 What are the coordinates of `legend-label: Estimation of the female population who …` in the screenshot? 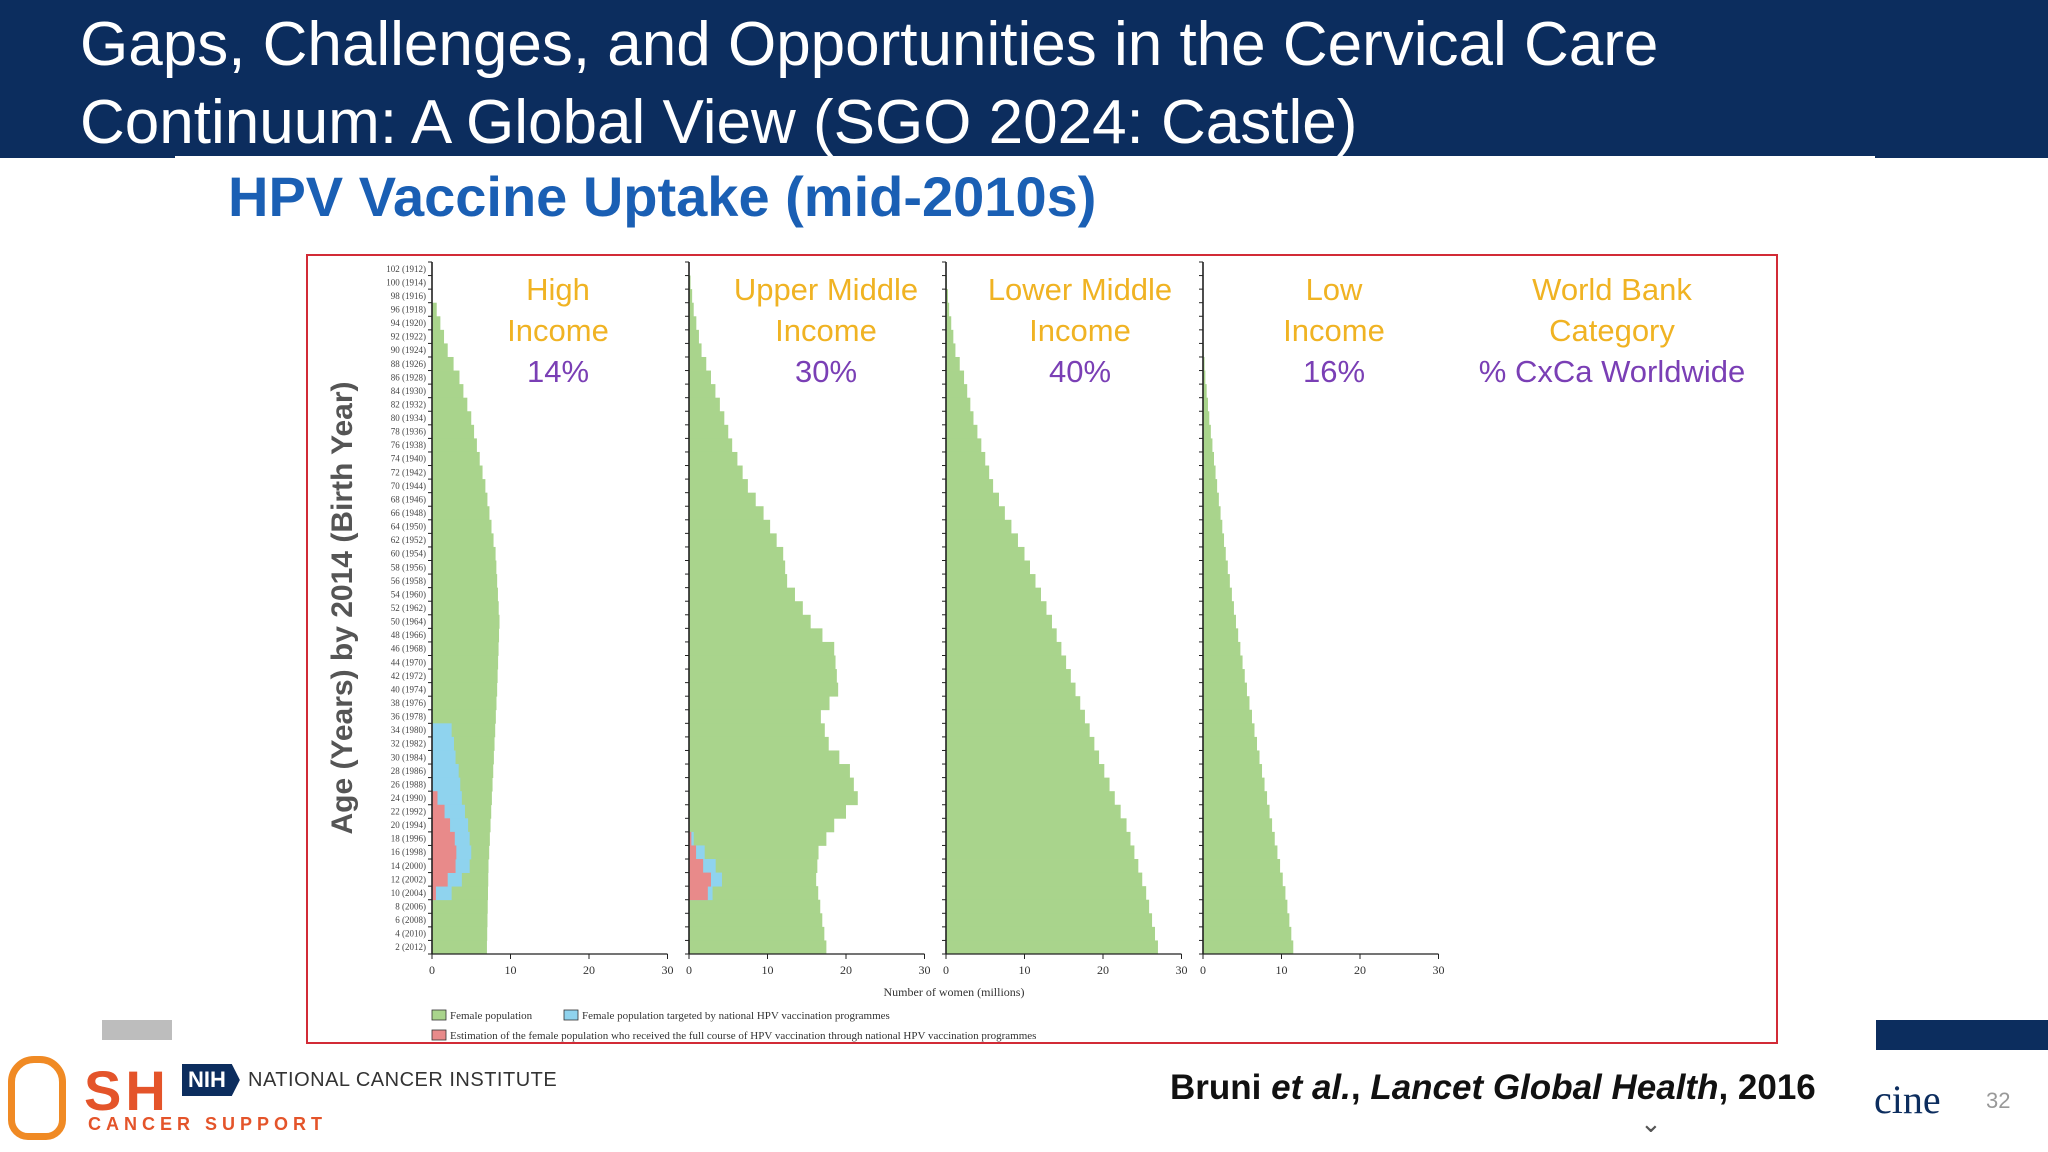 It's located at (743, 1036).